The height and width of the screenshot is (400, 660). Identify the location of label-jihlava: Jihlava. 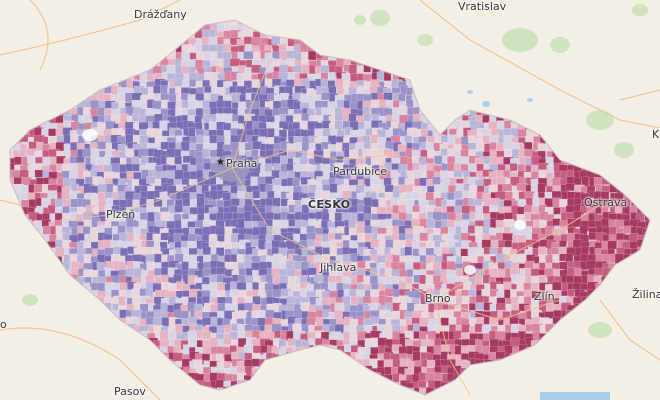
(338, 267).